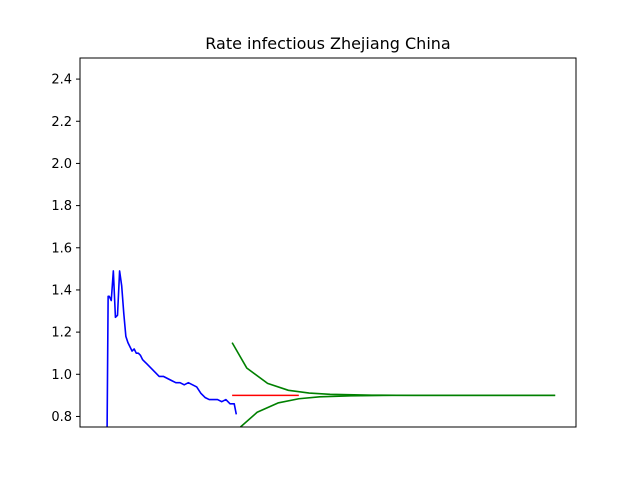 This screenshot has width=640, height=480. Describe the element at coordinates (61, 417) in the screenshot. I see `y-tick-label: 0.8` at that location.